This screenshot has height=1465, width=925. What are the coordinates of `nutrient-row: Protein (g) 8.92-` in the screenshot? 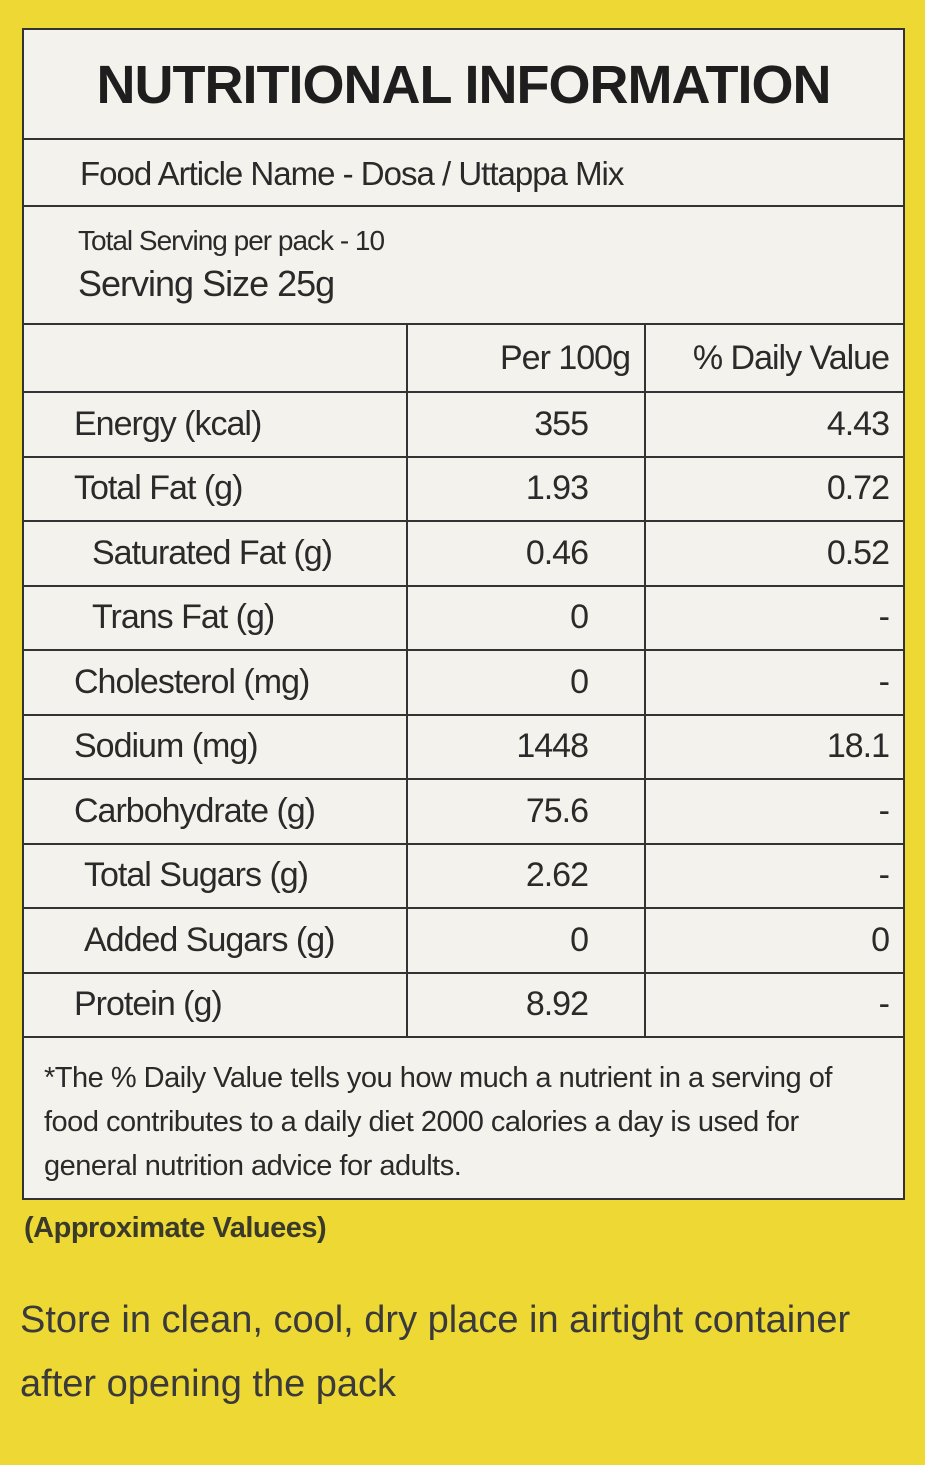 It's located at (463, 1004).